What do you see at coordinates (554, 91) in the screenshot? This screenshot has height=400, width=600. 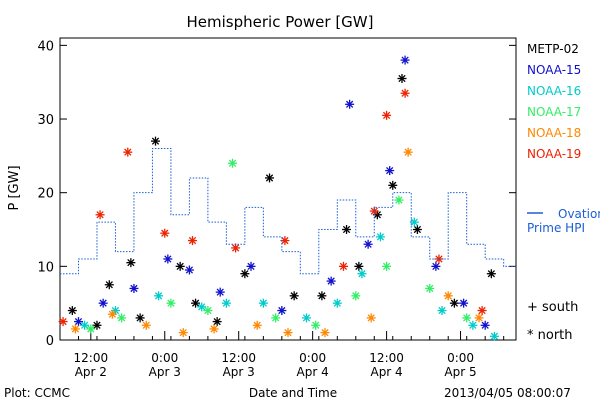 I see `legend-entry: NOAA-16` at bounding box center [554, 91].